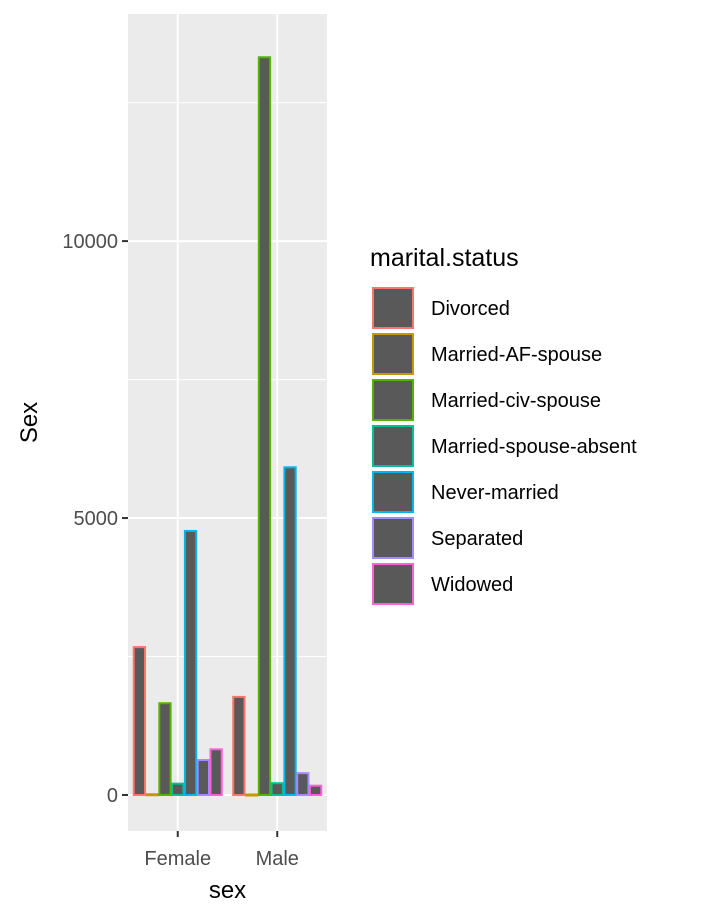 The image size is (720, 921). I want to click on bar-male-widowed, so click(315, 790).